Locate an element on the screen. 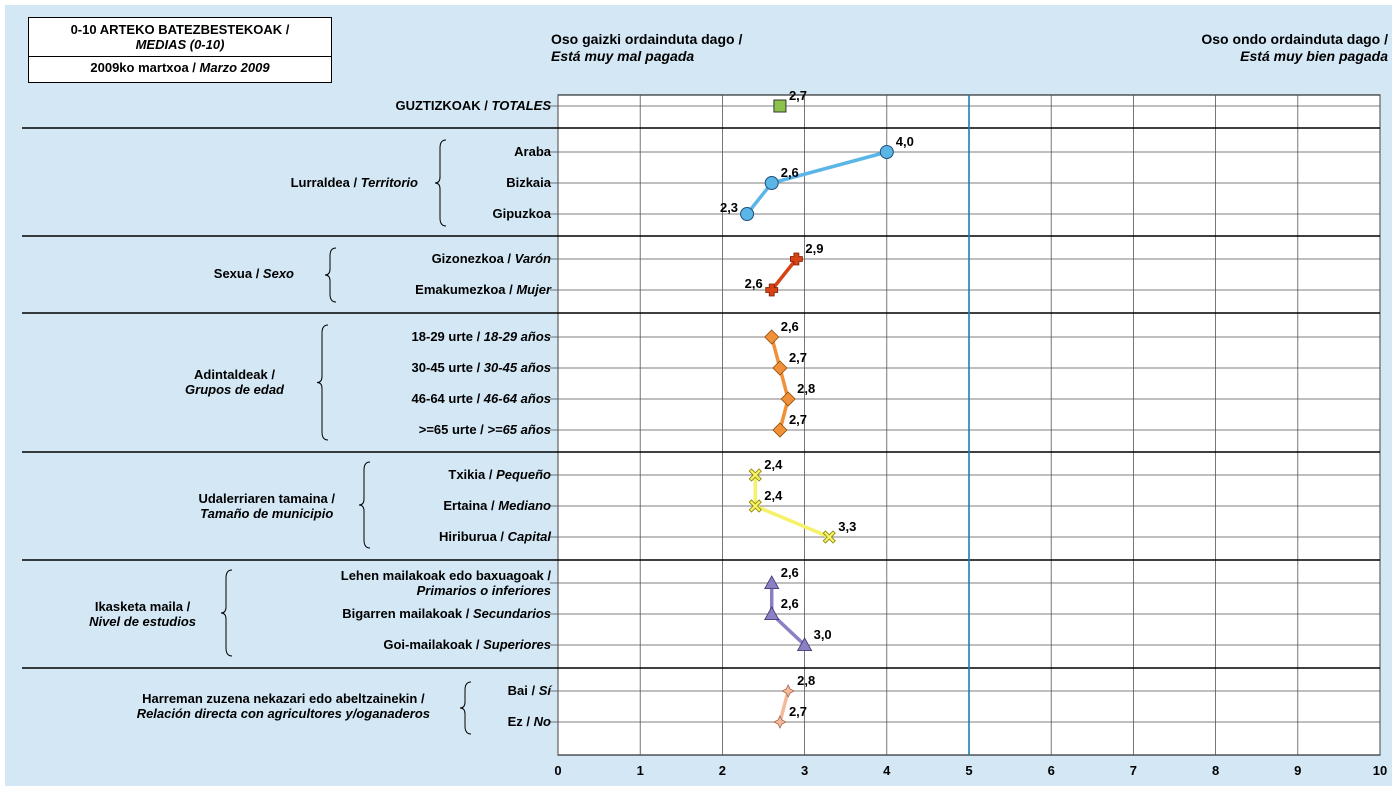  group-label-eu: Ikasketa maila / is located at coordinates (142, 606).